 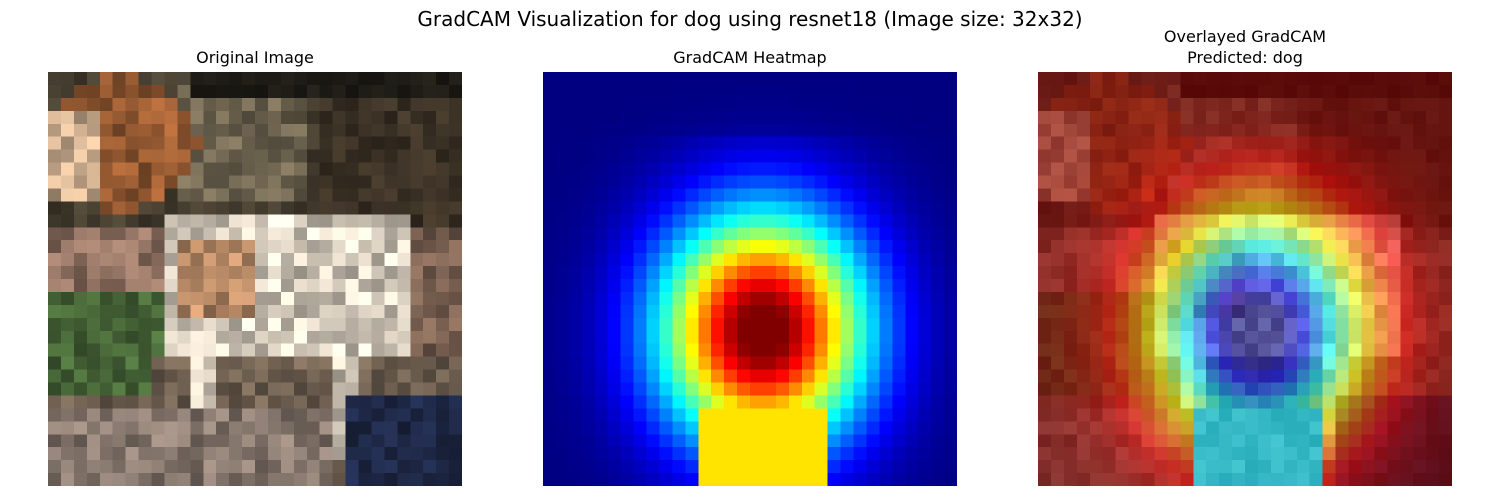 I want to click on gradcam-heatmap-title: GradCAM Heatmap, so click(x=750, y=57).